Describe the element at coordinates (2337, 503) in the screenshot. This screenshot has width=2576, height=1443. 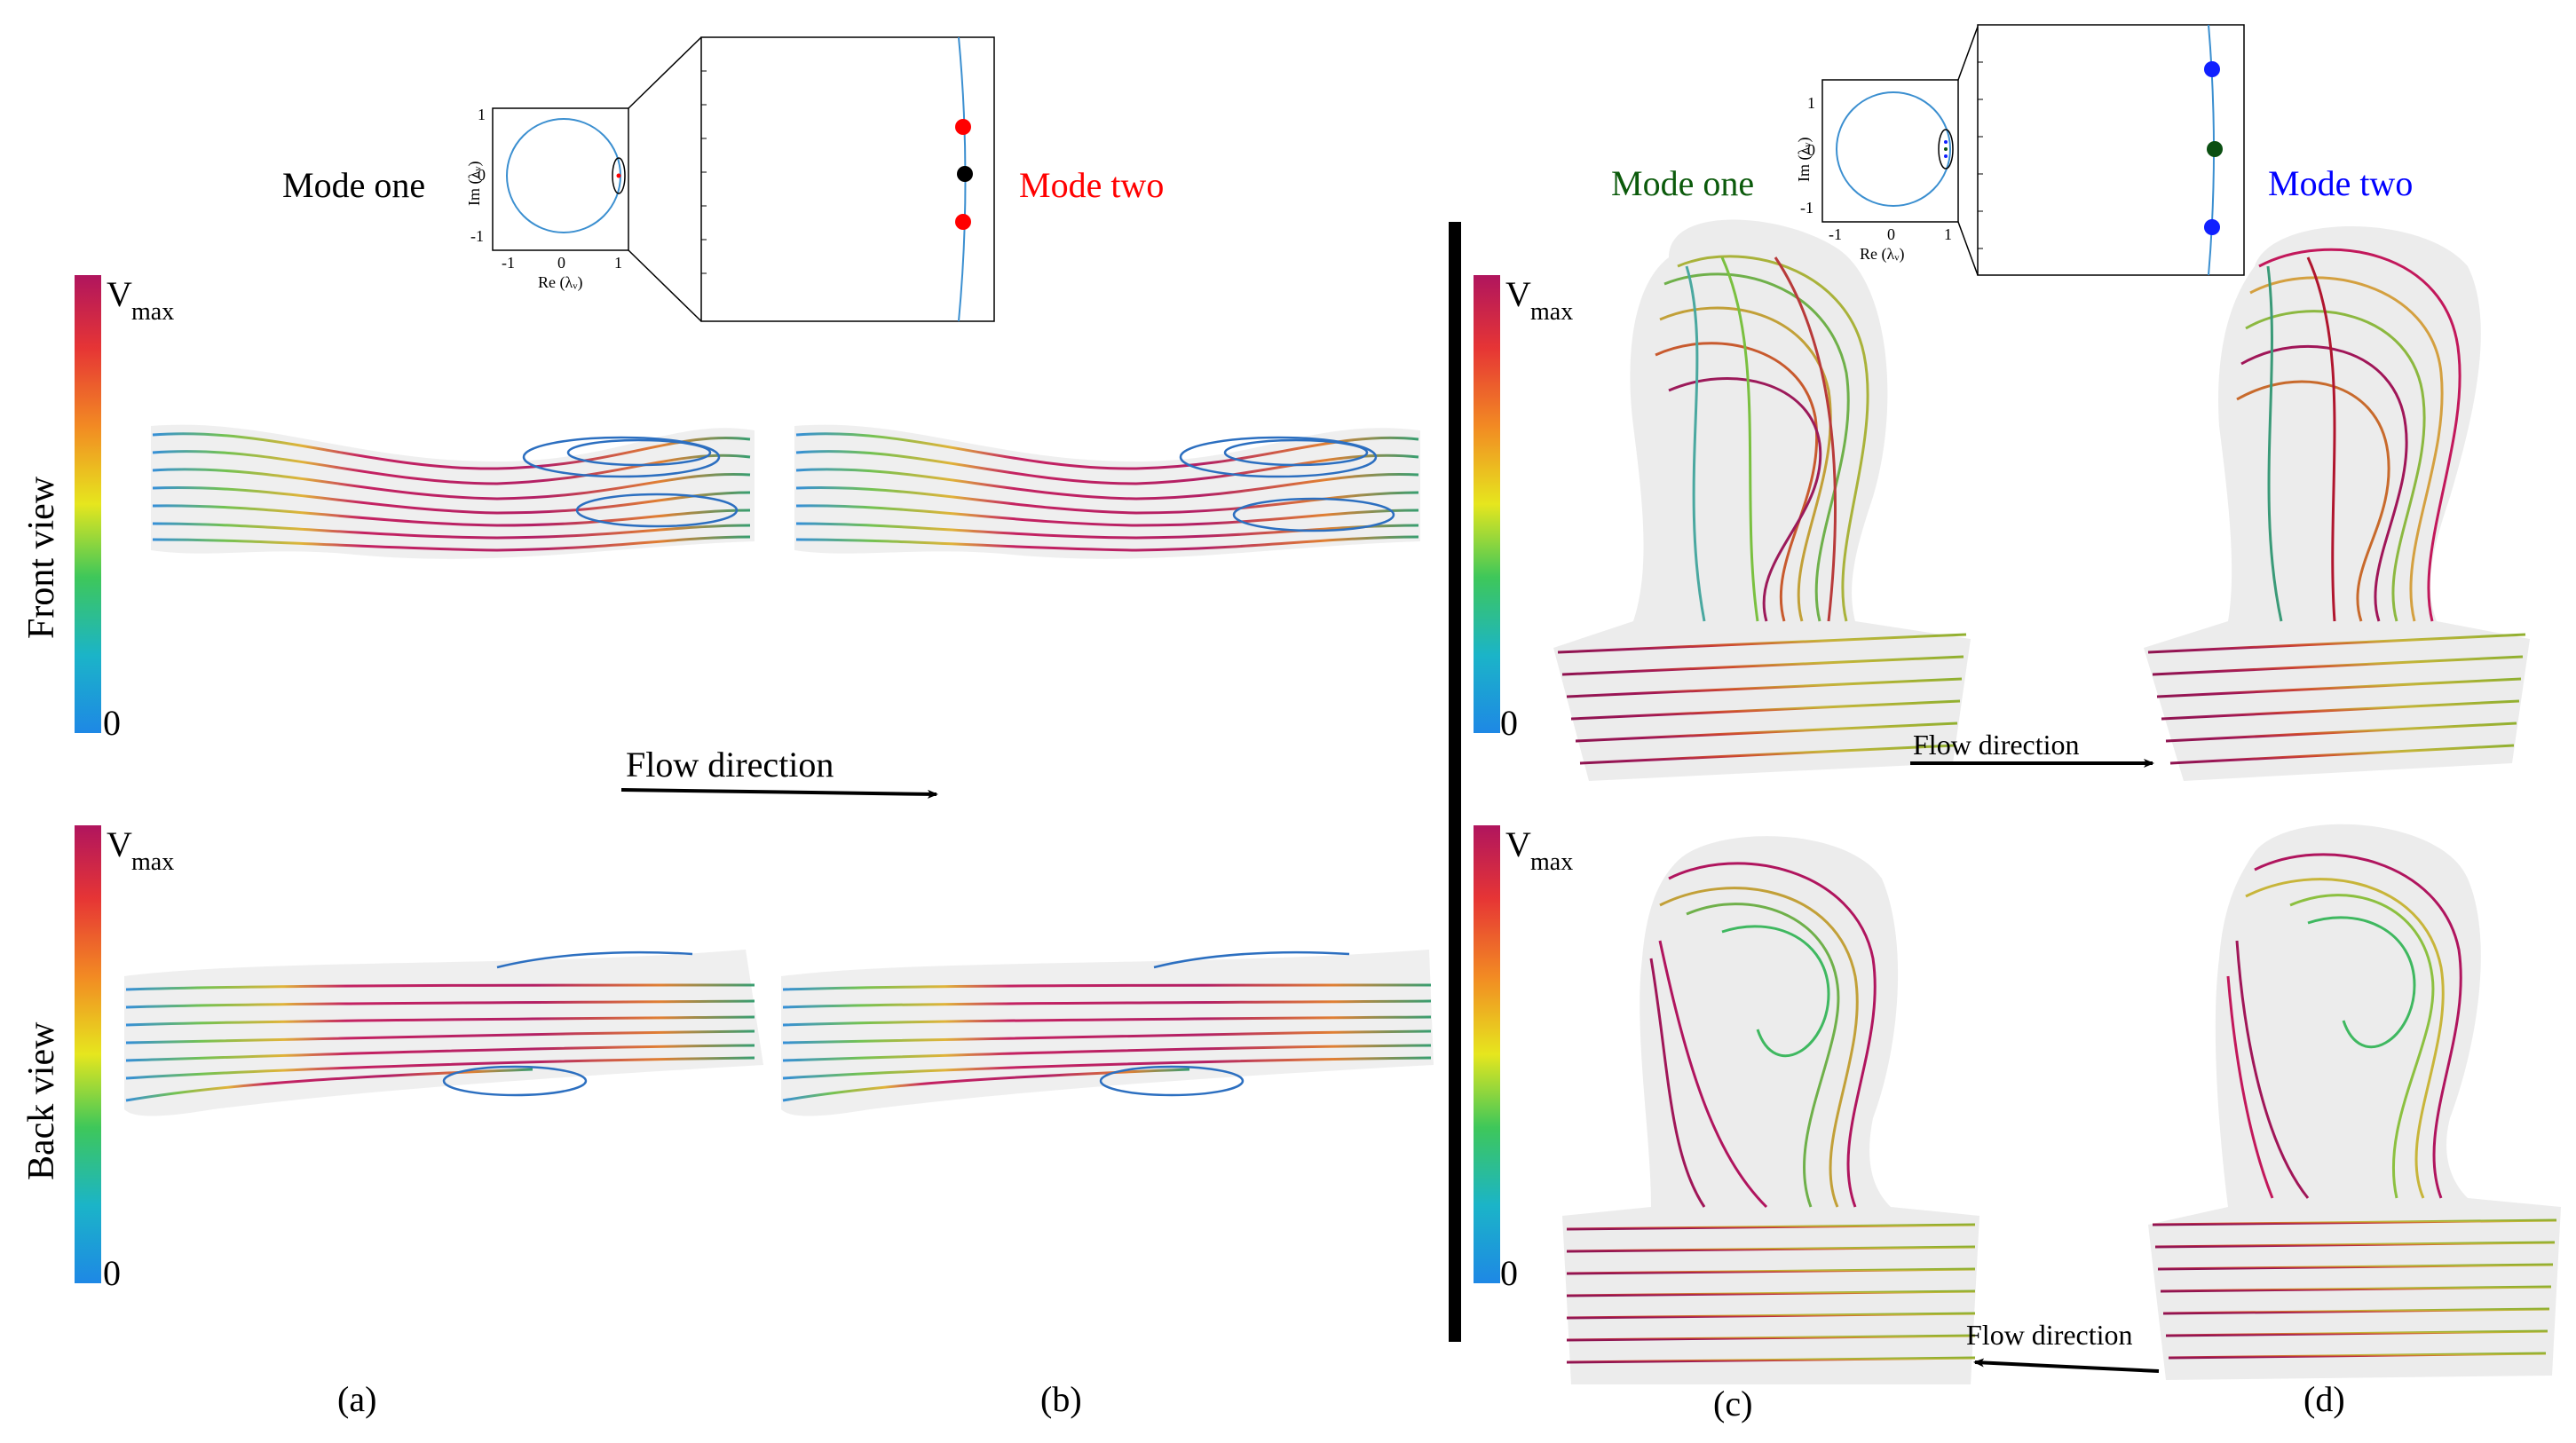
I see `streamlines-d-top` at that location.